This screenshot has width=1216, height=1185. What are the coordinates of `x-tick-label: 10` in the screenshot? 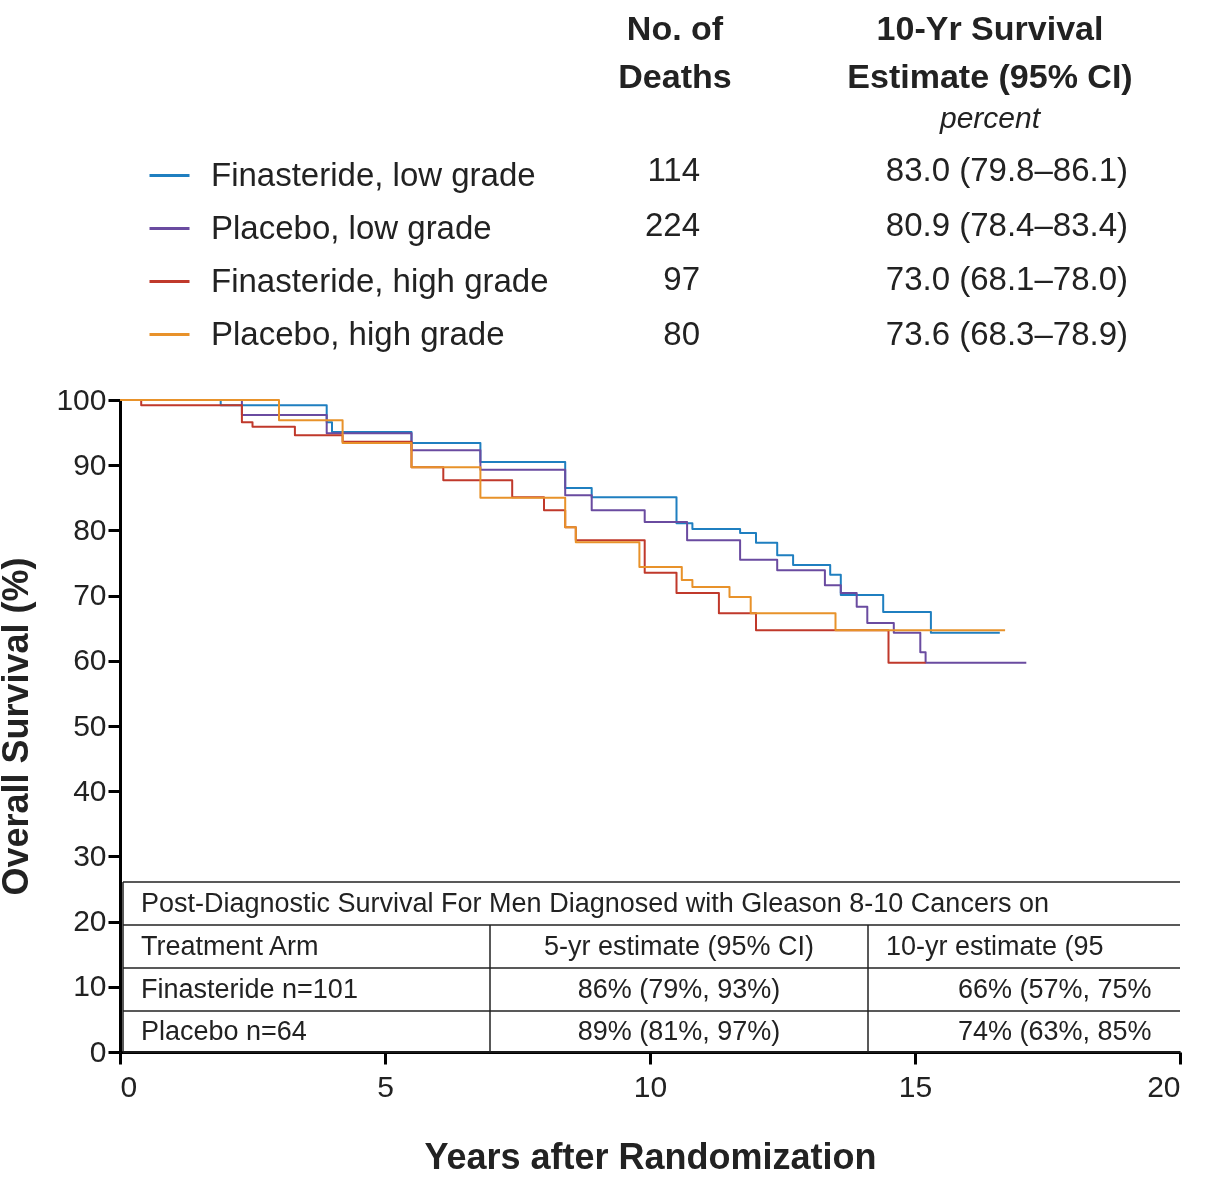 It's located at (650, 1086).